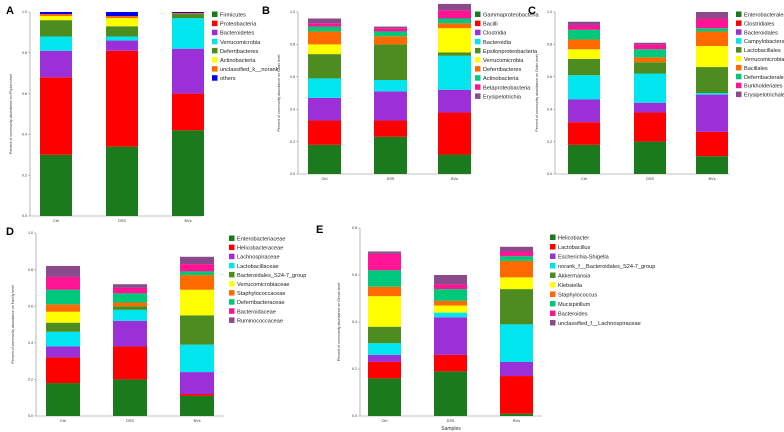  What do you see at coordinates (532, 11) in the screenshot?
I see `panel-letter-c: C` at bounding box center [532, 11].